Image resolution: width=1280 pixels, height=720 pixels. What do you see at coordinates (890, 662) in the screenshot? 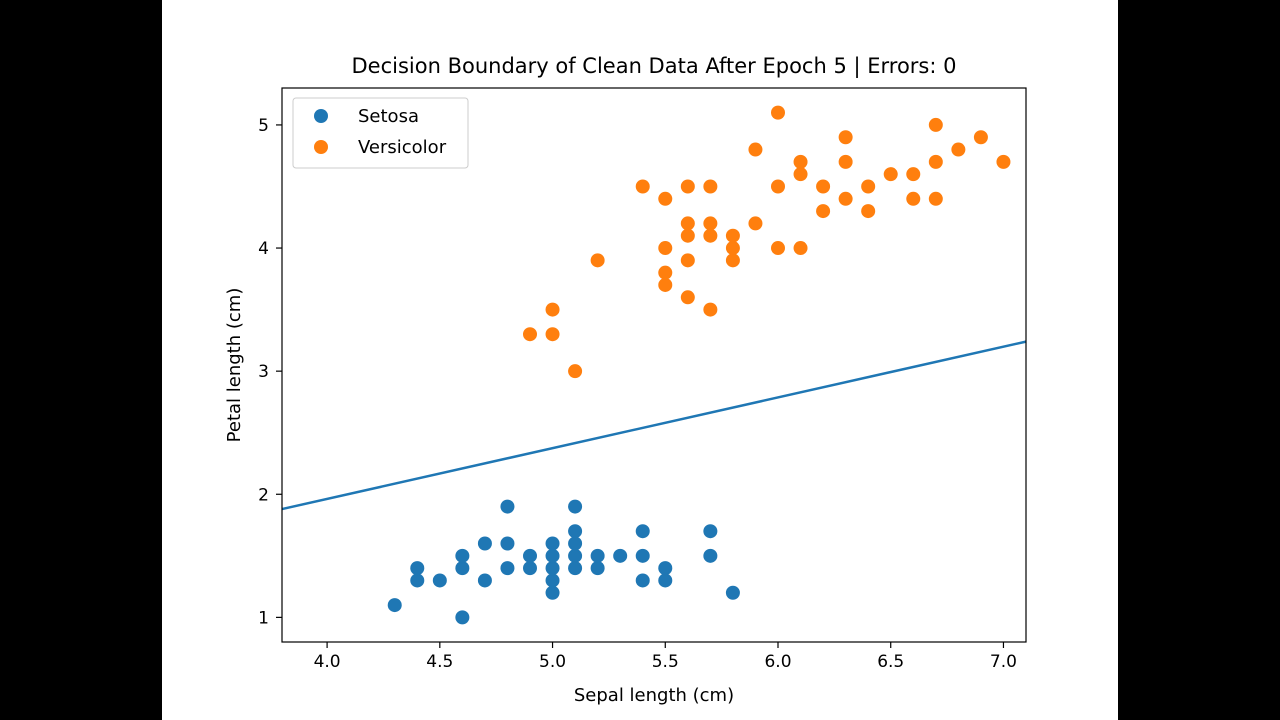
I see `x-tick-label: 6.5` at bounding box center [890, 662].